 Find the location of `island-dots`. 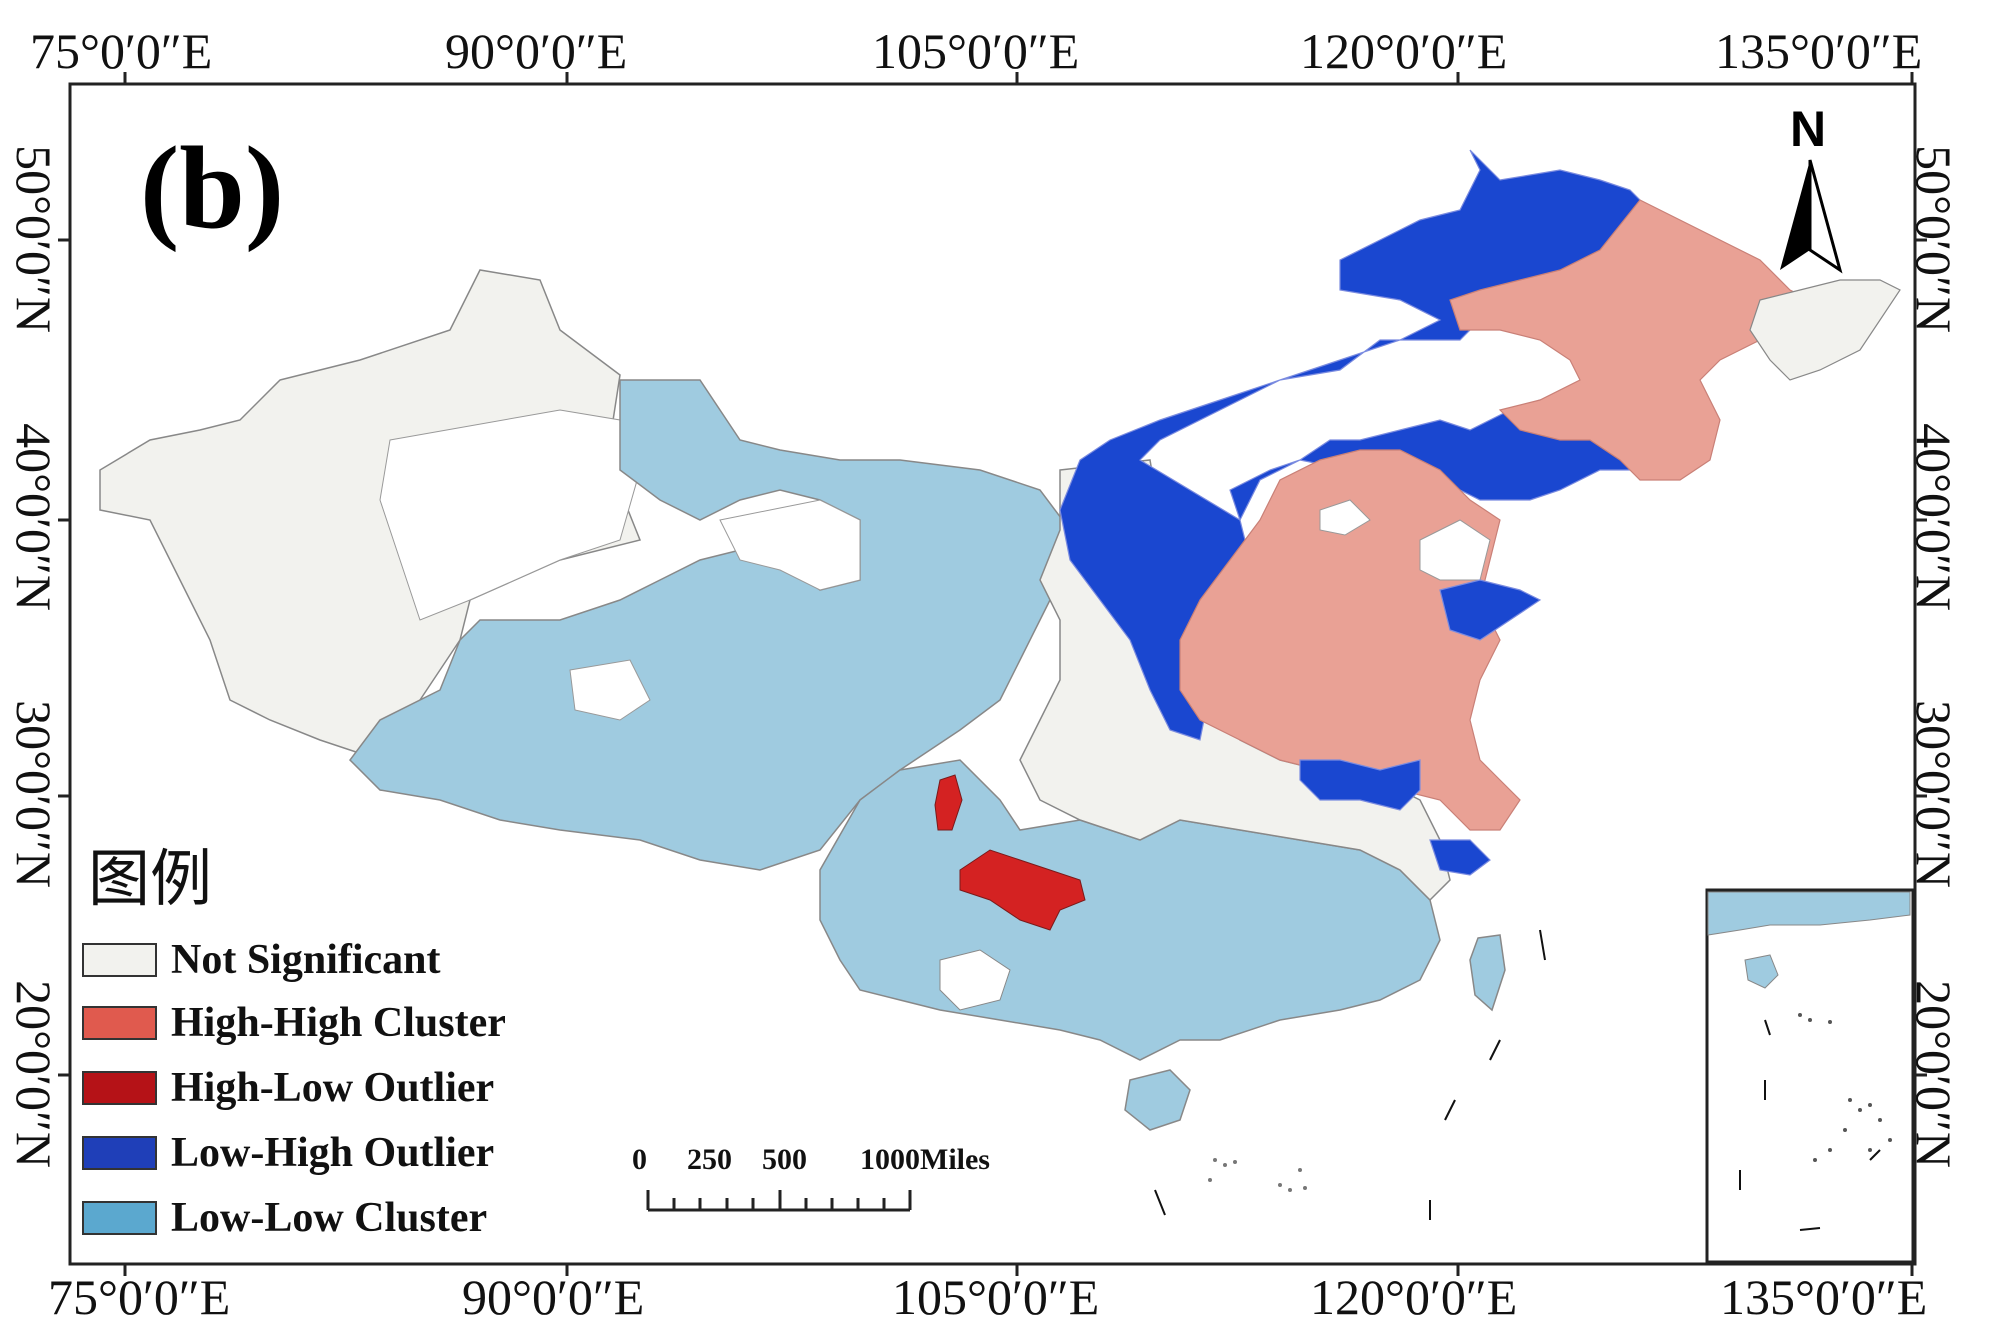

island-dots is located at coordinates (1257, 1175).